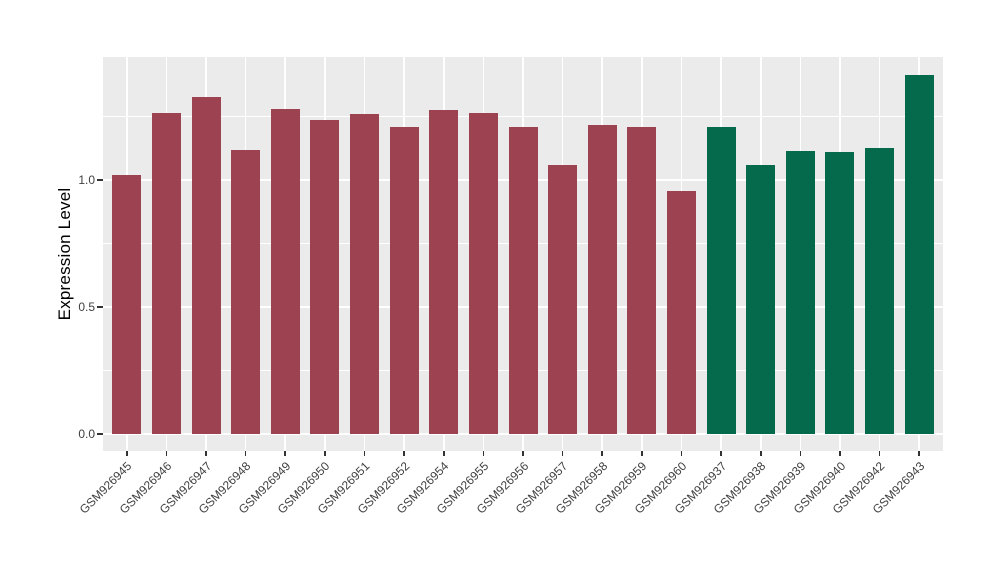 The width and height of the screenshot is (1000, 580). What do you see at coordinates (602, 279) in the screenshot?
I see `bar-GSM926958` at bounding box center [602, 279].